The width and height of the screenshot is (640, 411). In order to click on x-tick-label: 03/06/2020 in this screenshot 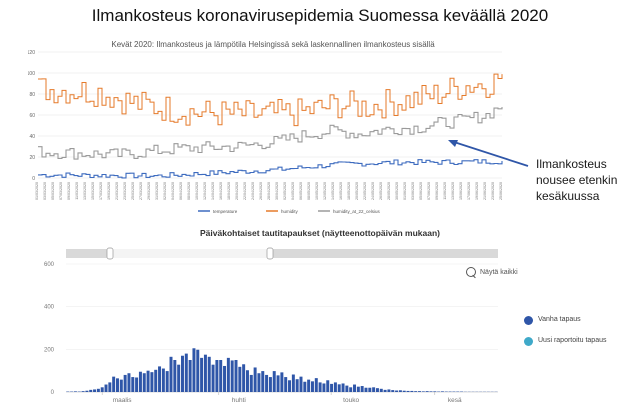, I will do `click(413, 191)`.